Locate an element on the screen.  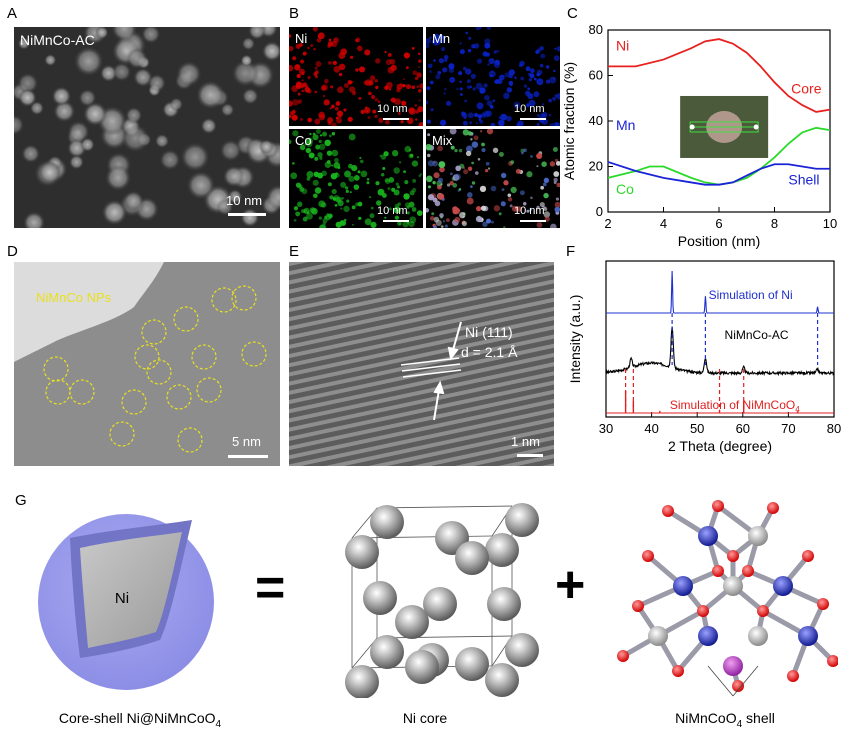
x-tick-label: 60 is located at coordinates (743, 428).